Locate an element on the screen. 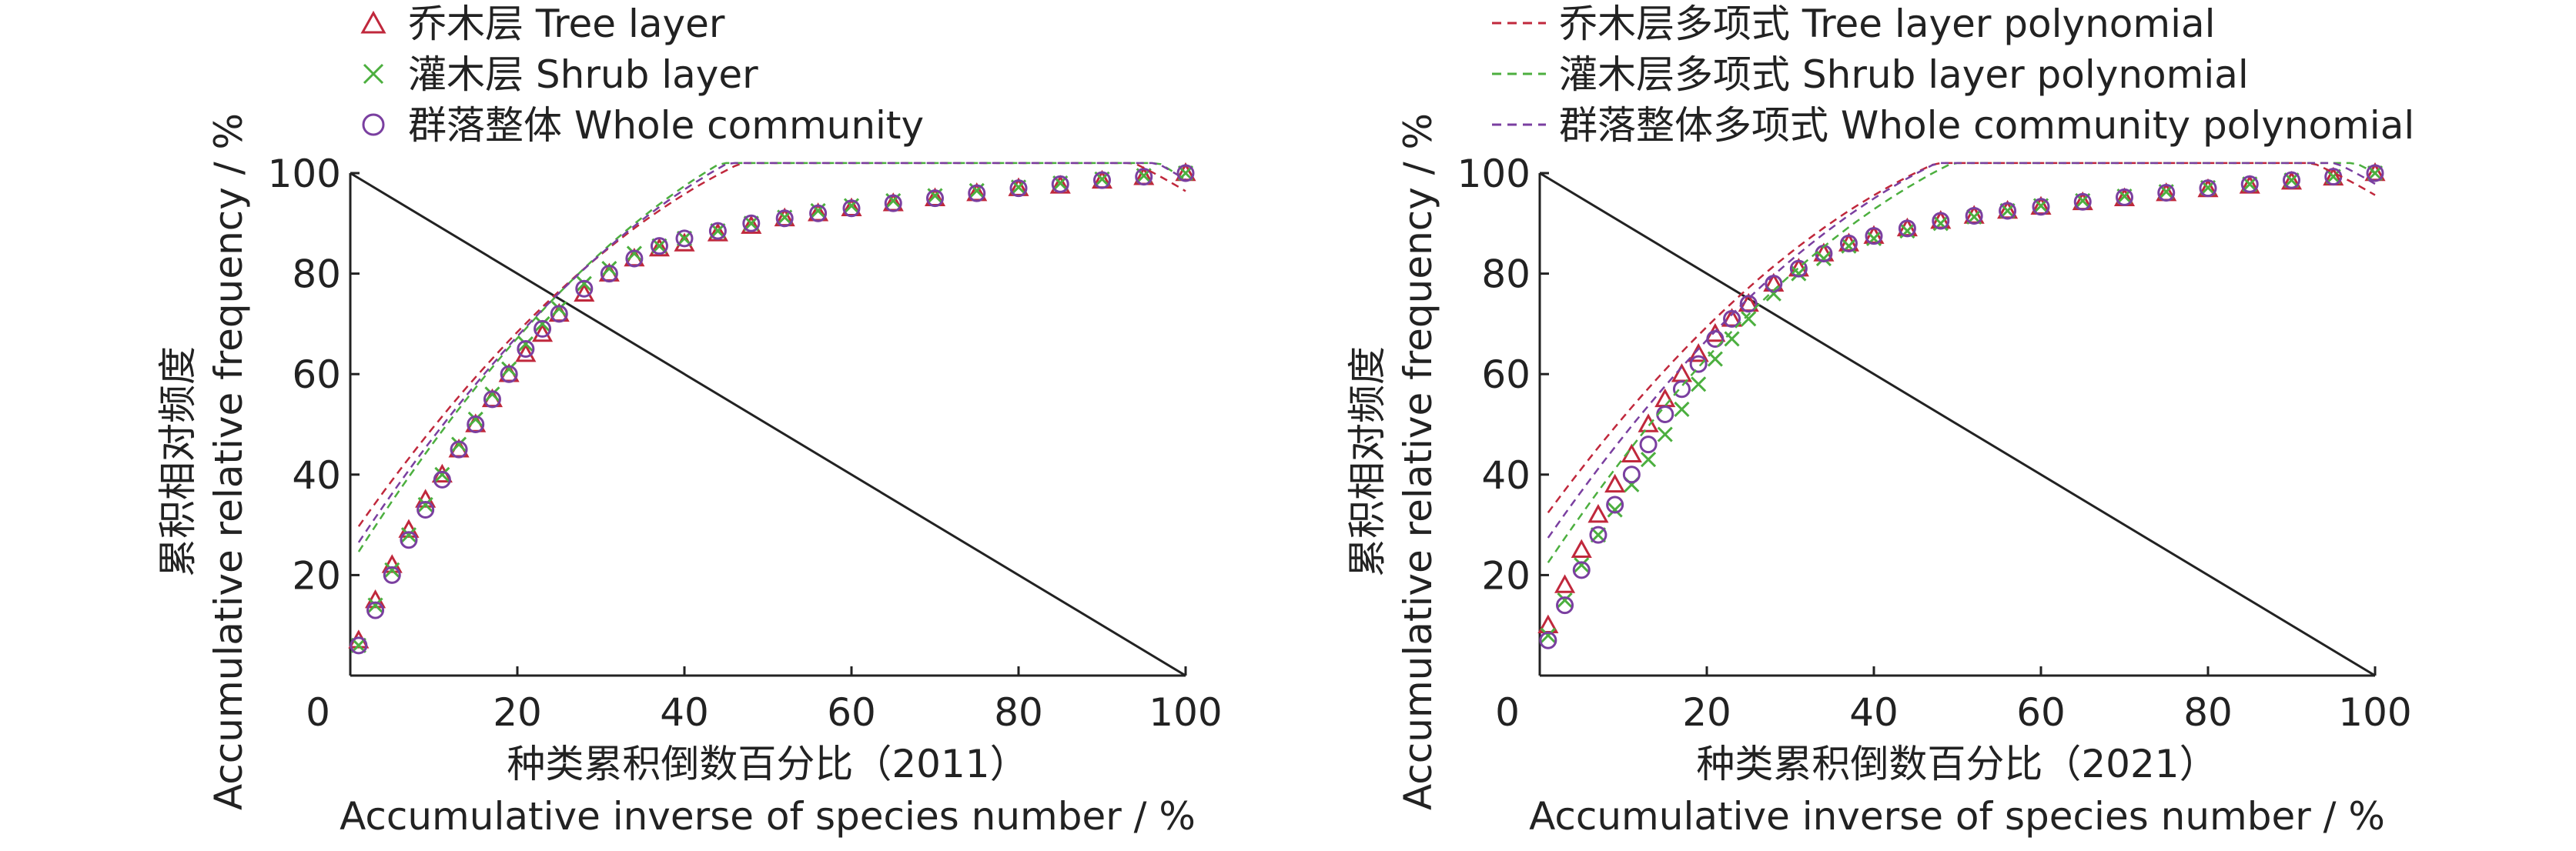 This screenshot has width=2576, height=851. y-tick-label: 20 is located at coordinates (1506, 575).